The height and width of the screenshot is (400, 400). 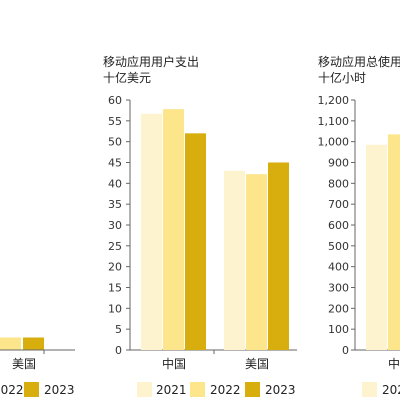 What do you see at coordinates (334, 100) in the screenshot?
I see `right-y-tick-label: 1,200` at bounding box center [334, 100].